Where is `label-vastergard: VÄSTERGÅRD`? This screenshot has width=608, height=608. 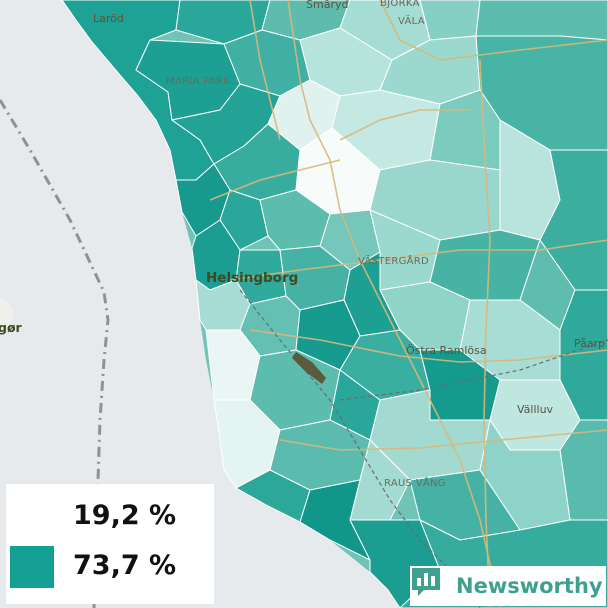
label-vastergard: VÄSTERGÅRD is located at coordinates (393, 260).